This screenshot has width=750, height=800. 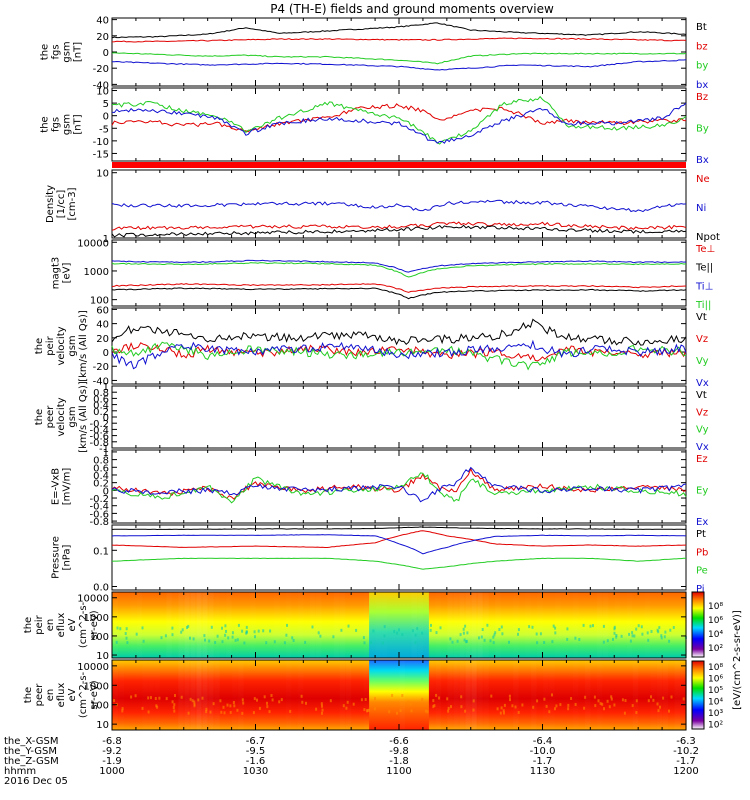 I want to click on y-tick-label: 0.6, so click(x=101, y=399).